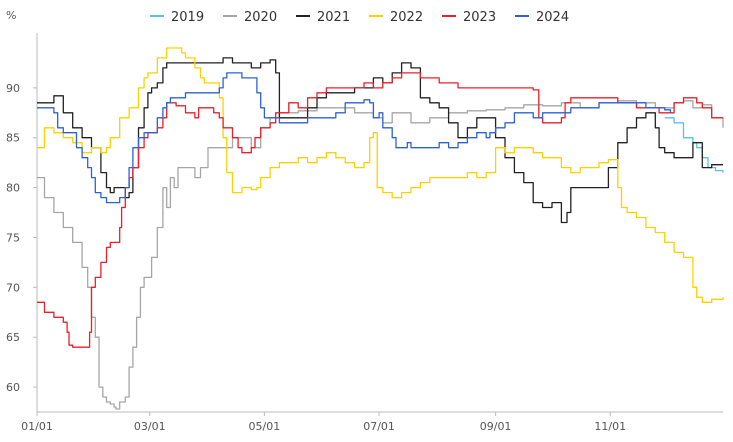 The width and height of the screenshot is (733, 442). I want to click on legend-label-2024: 2024, so click(552, 17).